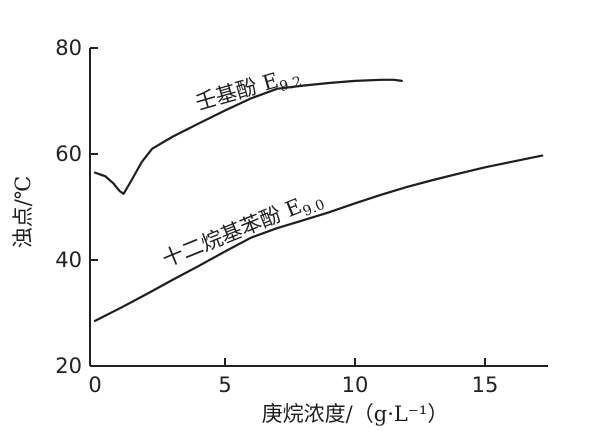 Image resolution: width=592 pixels, height=442 pixels. Describe the element at coordinates (68, 154) in the screenshot. I see `y-tick-label: 60` at that location.